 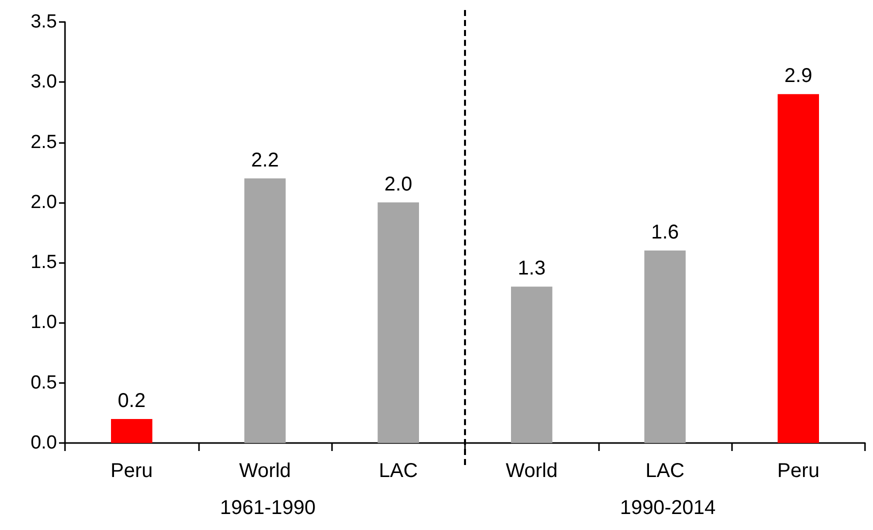 I want to click on text: 1961-1990, so click(x=268, y=508).